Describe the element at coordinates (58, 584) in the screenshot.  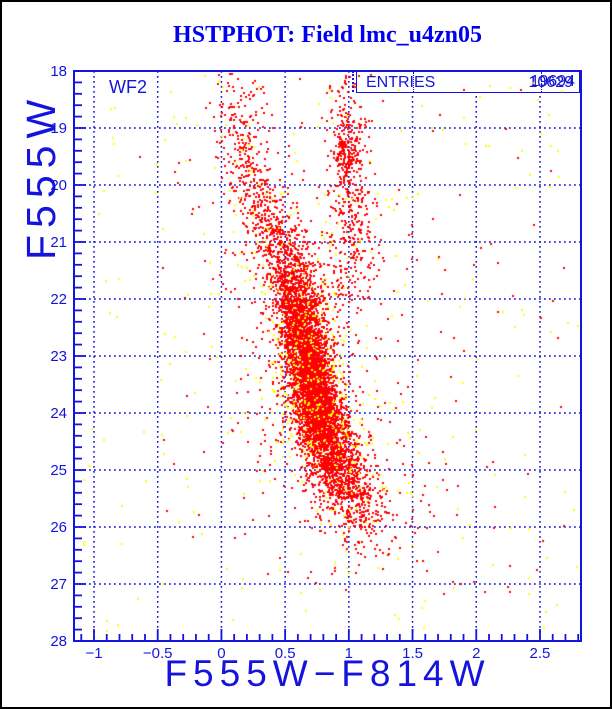
I see `y-tick-label: 27` at that location.